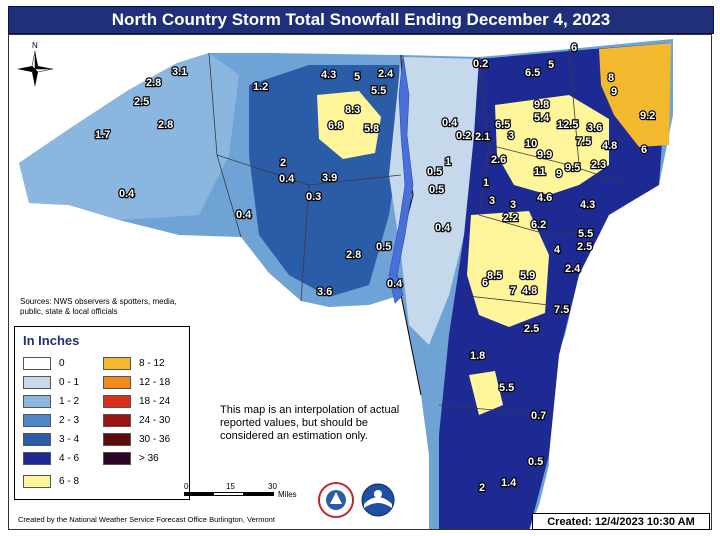 This screenshot has height=536, width=720. I want to click on snowfall-report: 8.3, so click(352, 110).